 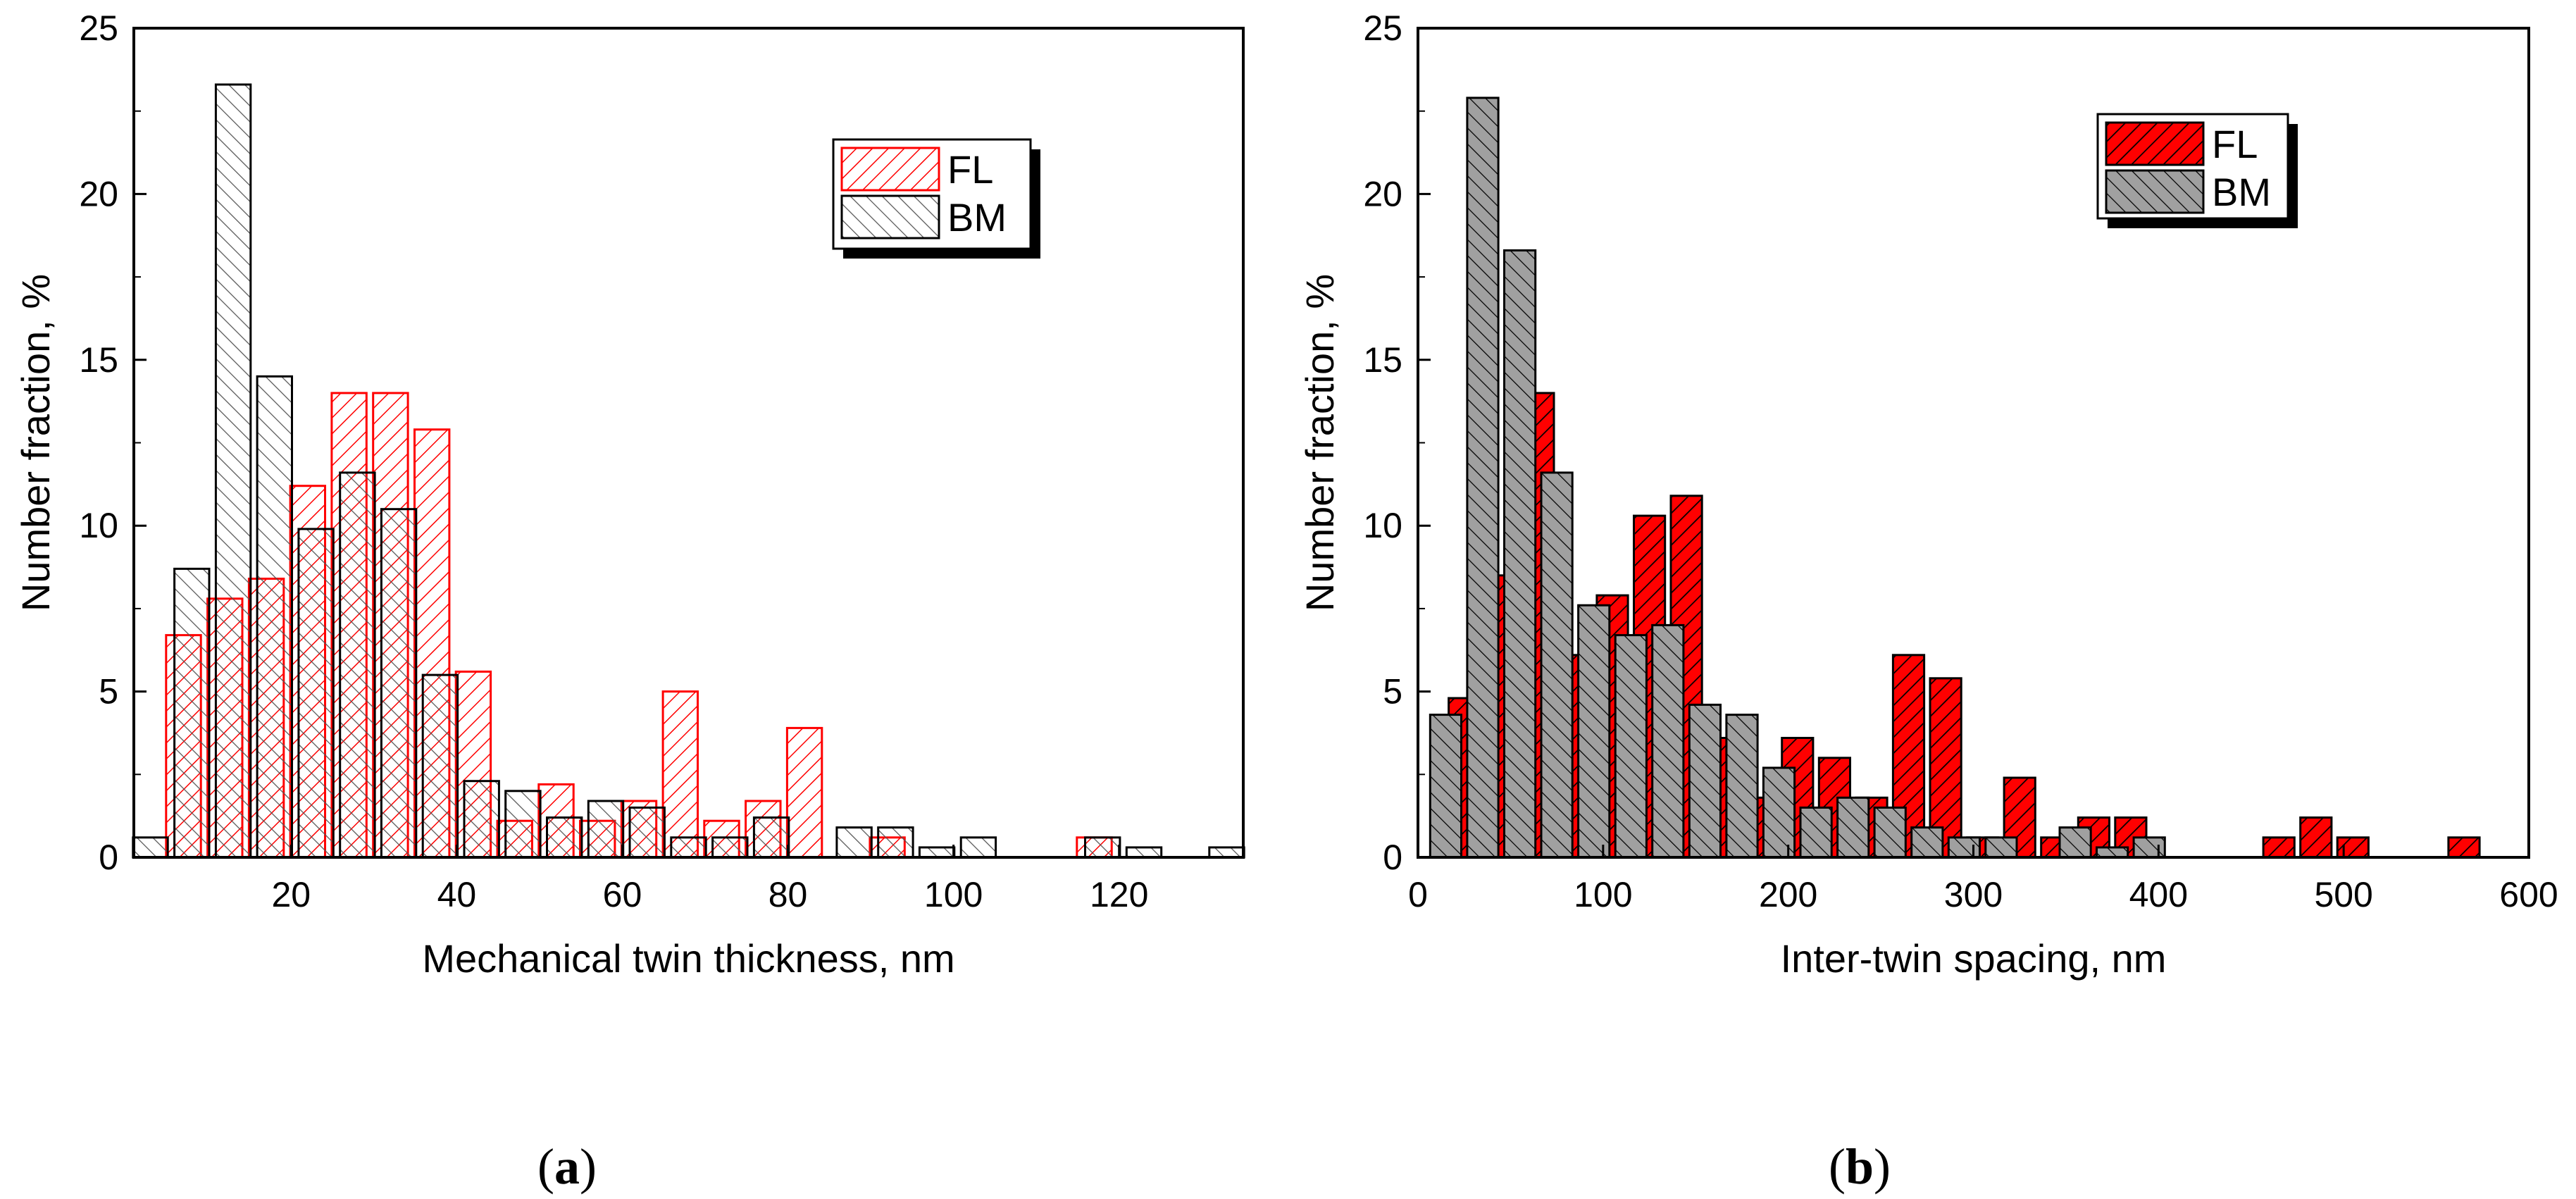 I want to click on x-tick-label: 500, so click(x=2343, y=894).